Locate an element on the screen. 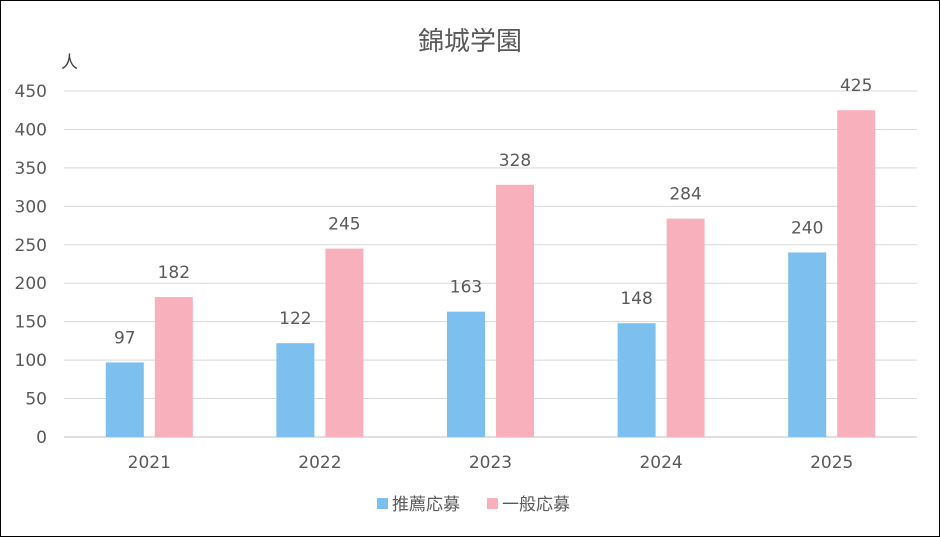 Image resolution: width=940 pixels, height=537 pixels. x-axis-ticks: 2021 2022 2023 2024 2025 is located at coordinates (491, 463).